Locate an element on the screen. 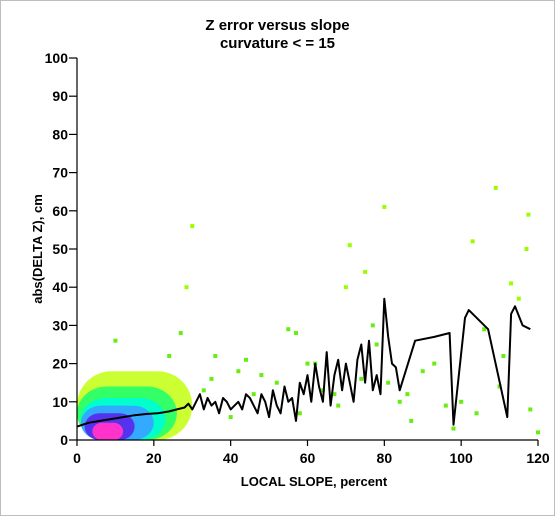 Image resolution: width=555 pixels, height=516 pixels. x-tick-label: 80 is located at coordinates (385, 458).